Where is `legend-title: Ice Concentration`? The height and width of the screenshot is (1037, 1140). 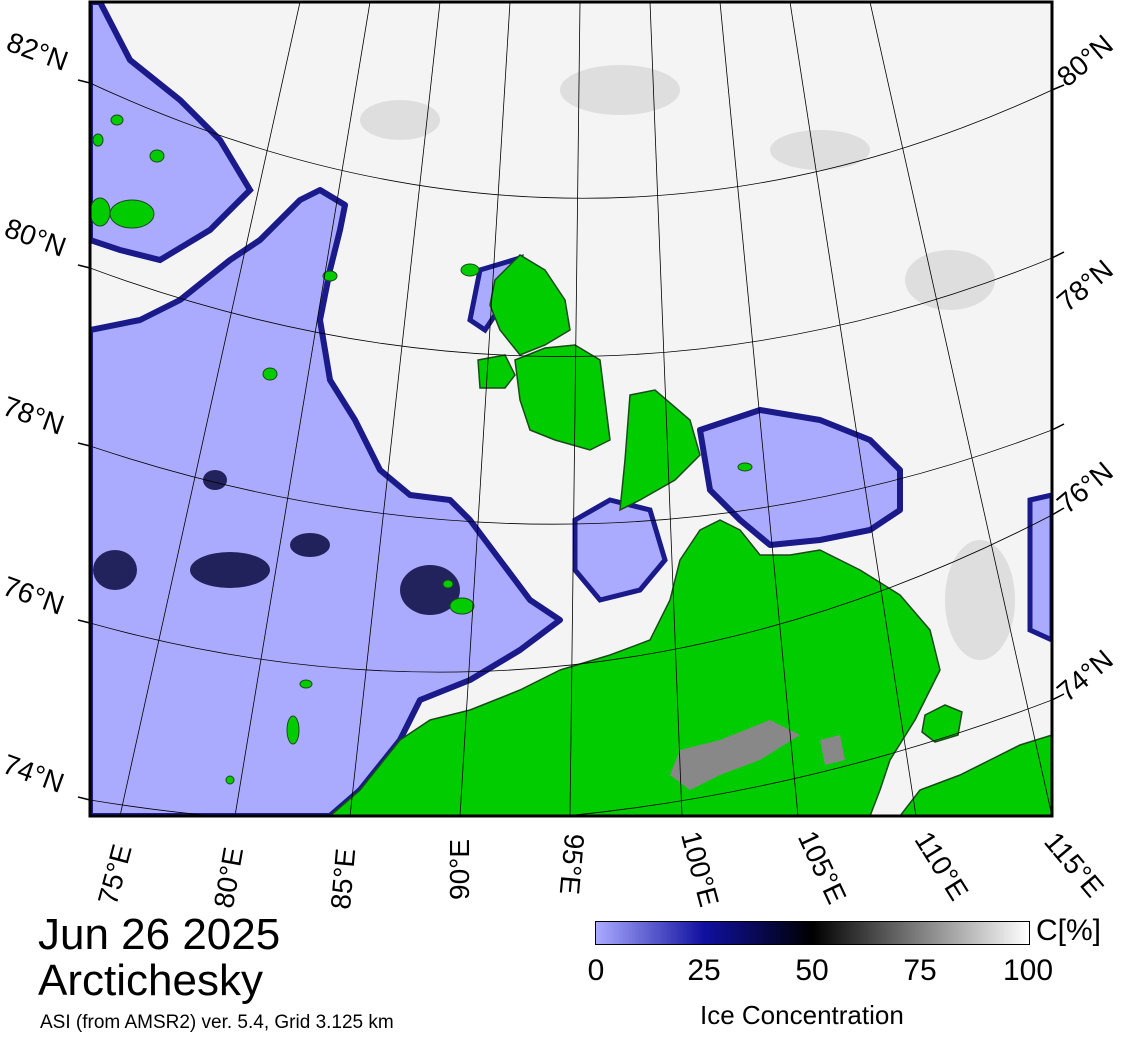 legend-title: Ice Concentration is located at coordinates (802, 1015).